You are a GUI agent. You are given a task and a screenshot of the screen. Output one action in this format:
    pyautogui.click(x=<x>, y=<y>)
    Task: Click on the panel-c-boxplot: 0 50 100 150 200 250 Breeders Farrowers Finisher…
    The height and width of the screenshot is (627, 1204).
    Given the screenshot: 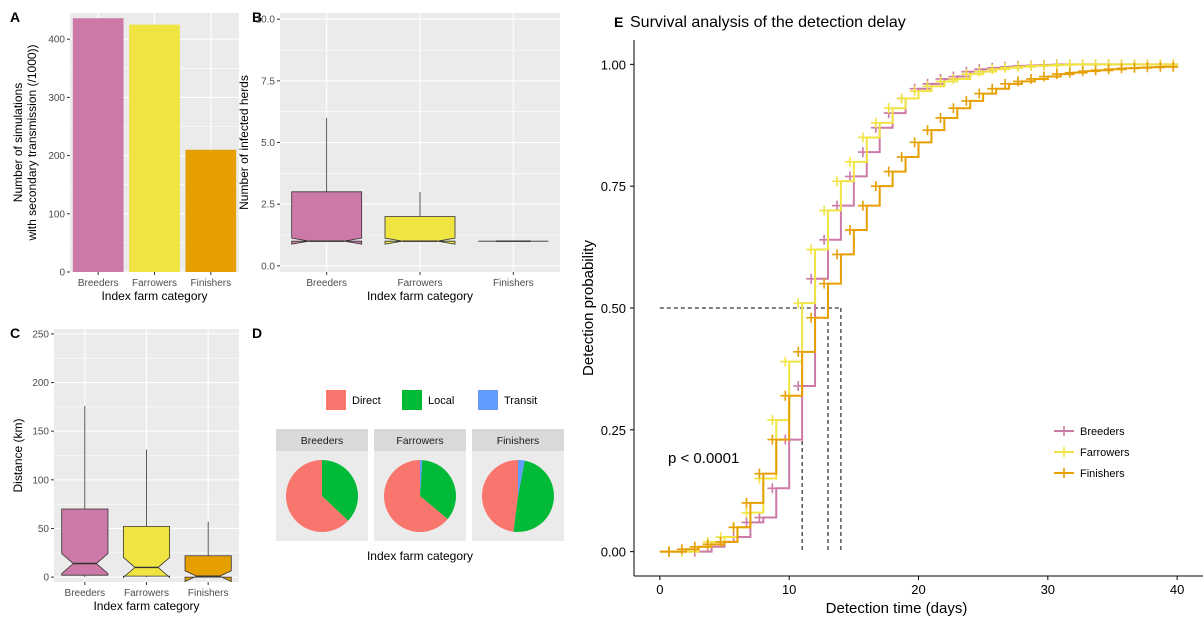 What is the action you would take?
    pyautogui.click(x=125, y=471)
    